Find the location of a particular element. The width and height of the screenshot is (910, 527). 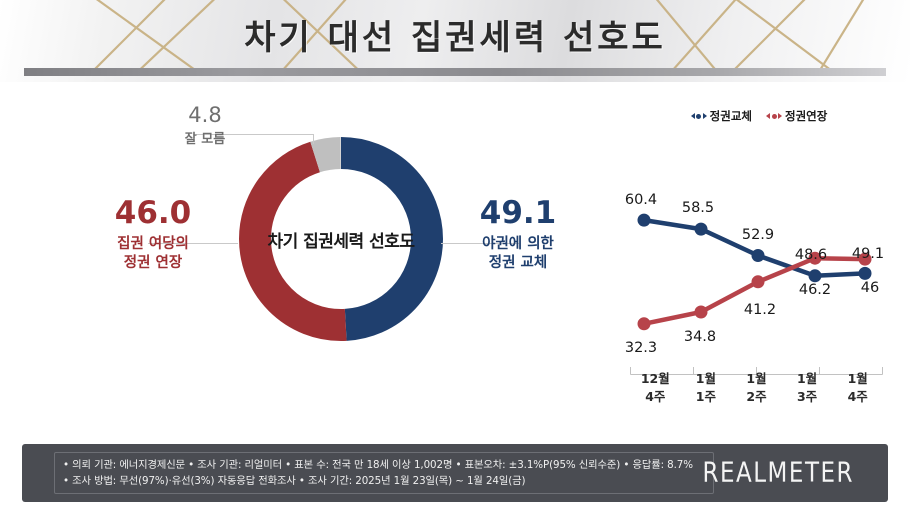

legend-item-red: 정권연장 is located at coordinates (796, 116).